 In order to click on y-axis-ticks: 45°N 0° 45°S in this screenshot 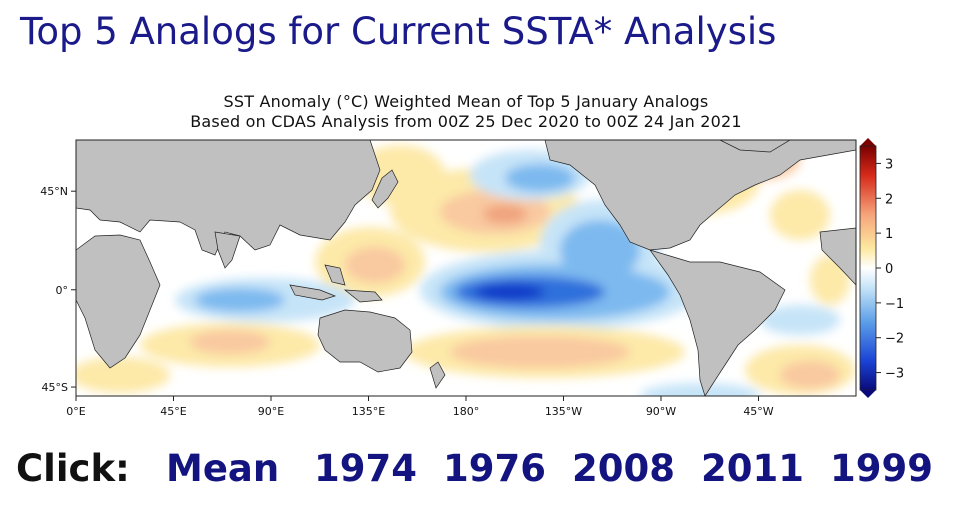, I will do `click(58, 289)`.